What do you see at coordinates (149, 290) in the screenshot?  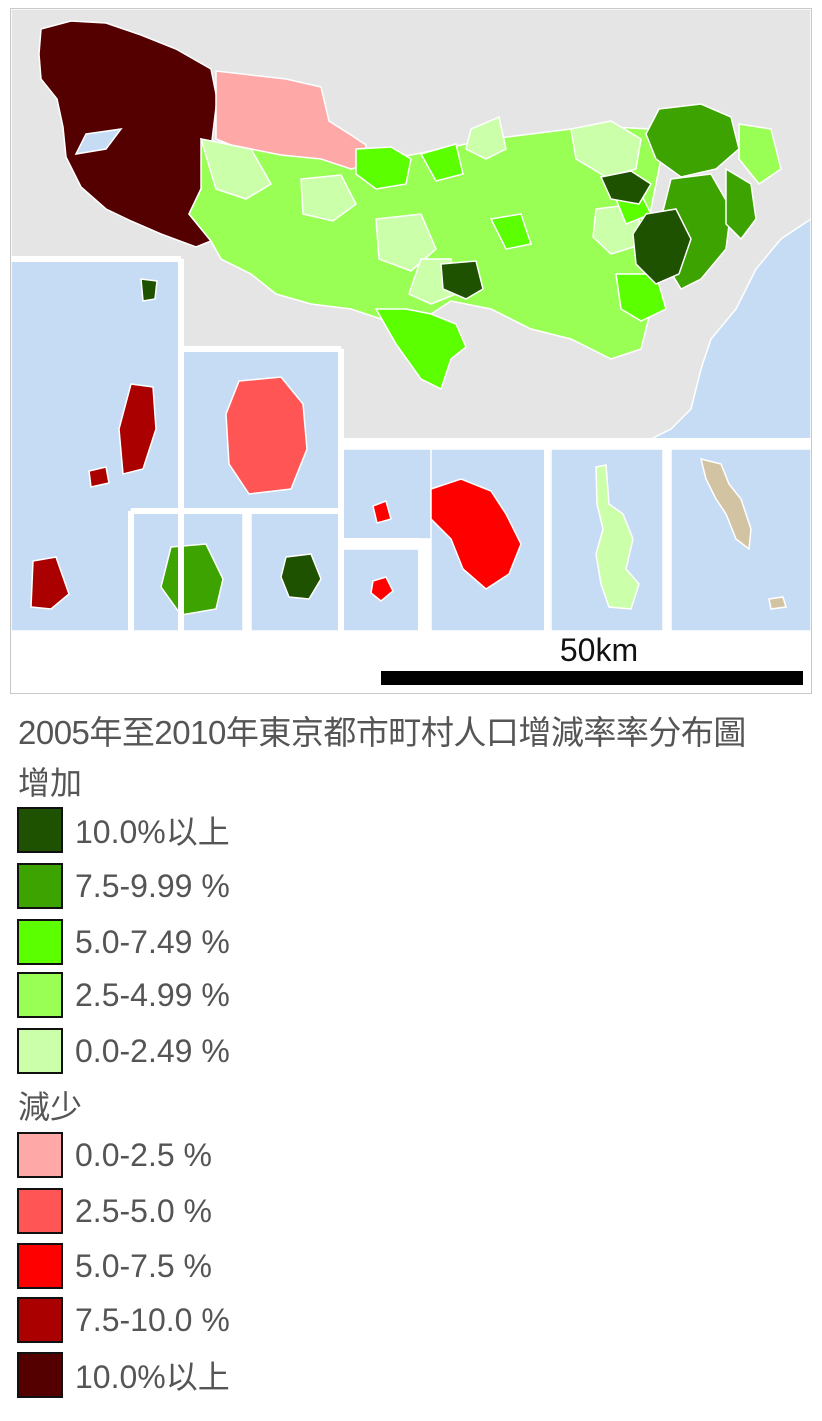 I see `island-toshima` at bounding box center [149, 290].